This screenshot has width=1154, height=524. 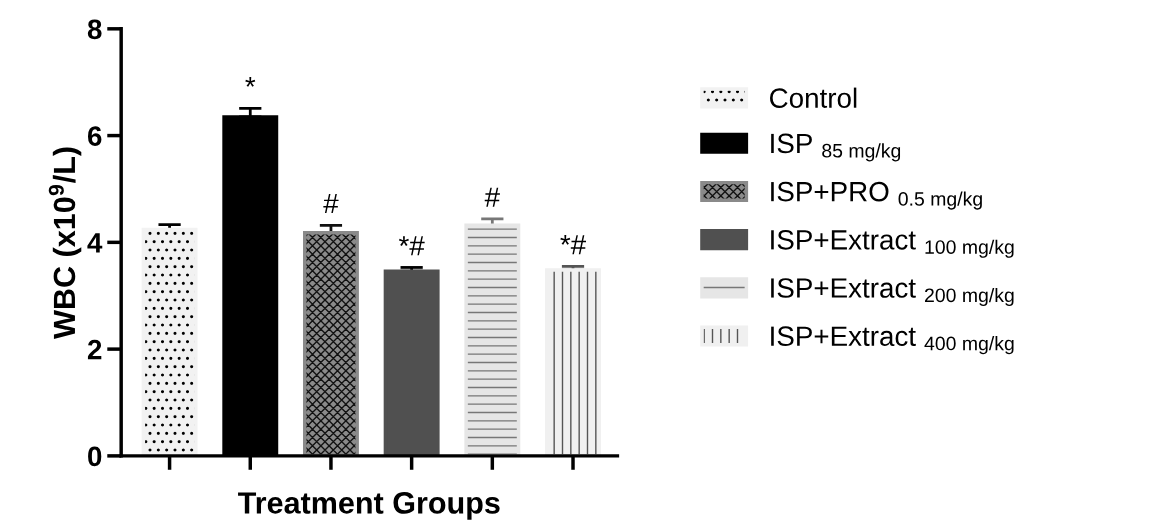 What do you see at coordinates (250, 82) in the screenshot?
I see `data-label: *` at bounding box center [250, 82].